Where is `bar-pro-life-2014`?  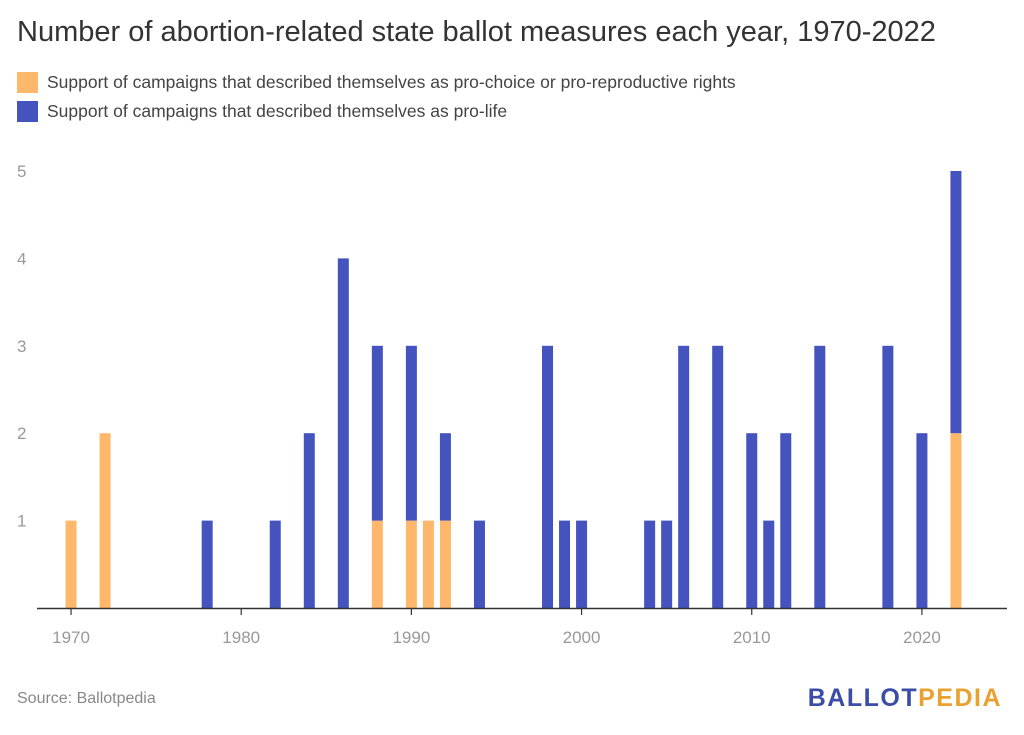
bar-pro-life-2014 is located at coordinates (820, 476).